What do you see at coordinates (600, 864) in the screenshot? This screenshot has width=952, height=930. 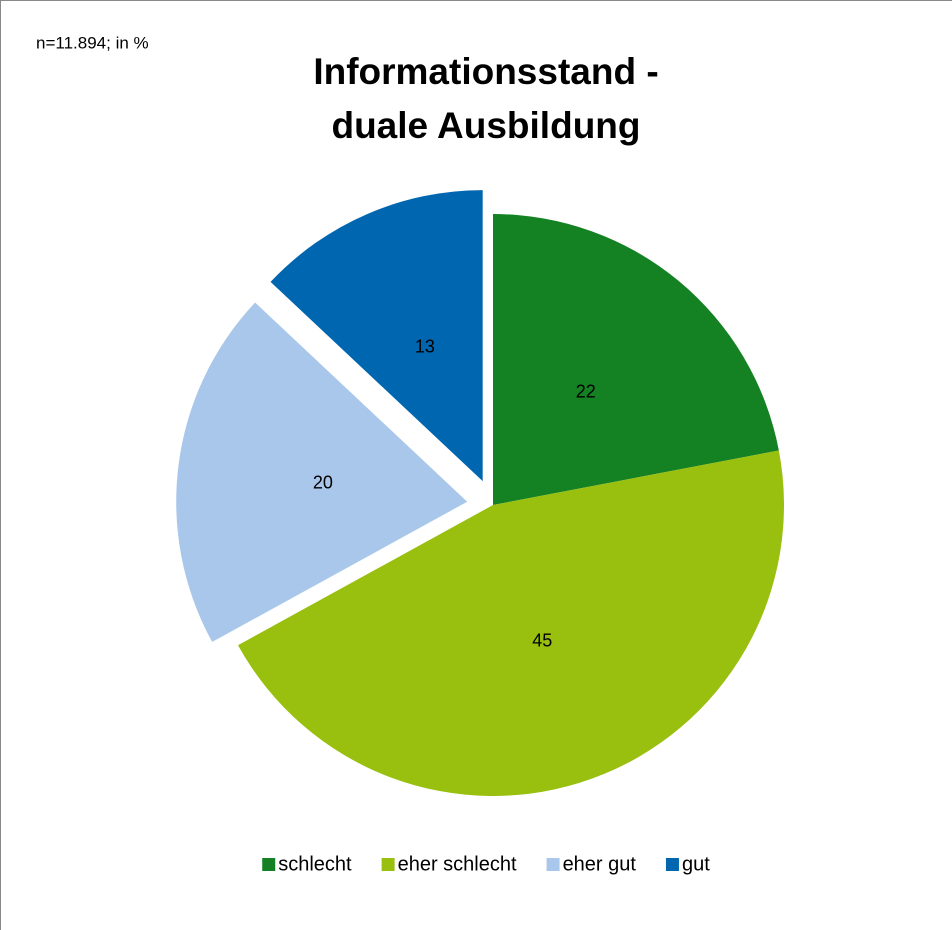 I see `legend-label: eher gut` at bounding box center [600, 864].